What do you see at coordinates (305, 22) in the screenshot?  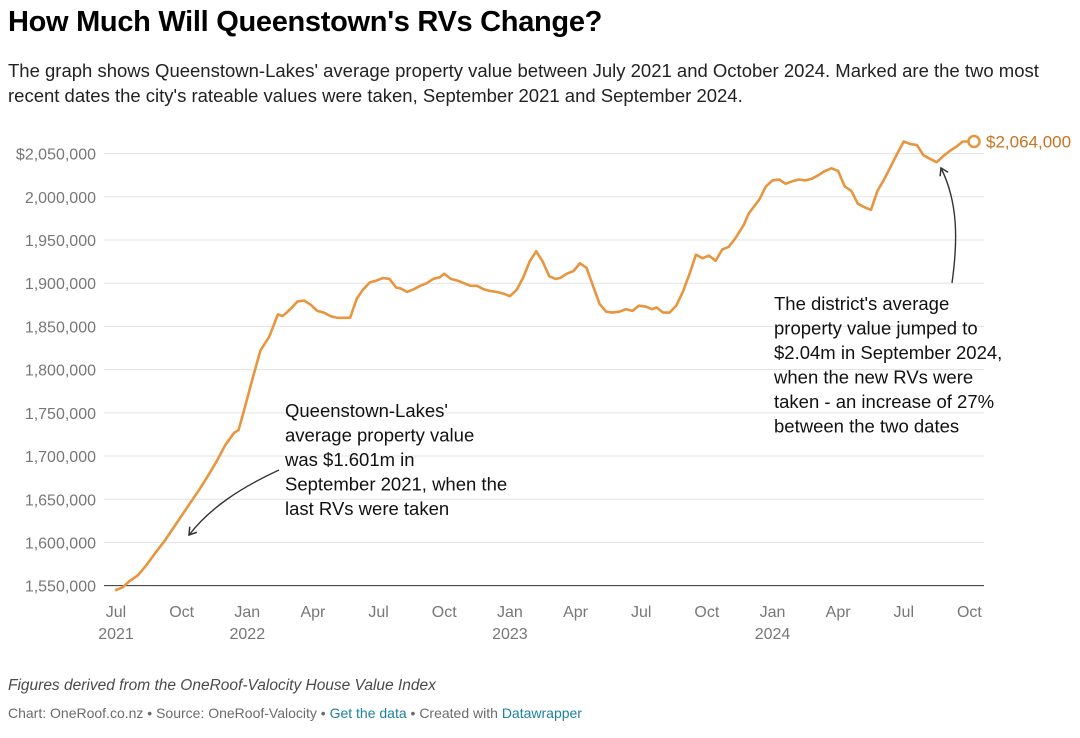 I see `chart-title: How Much Will Queenstown's RVs Change?` at bounding box center [305, 22].